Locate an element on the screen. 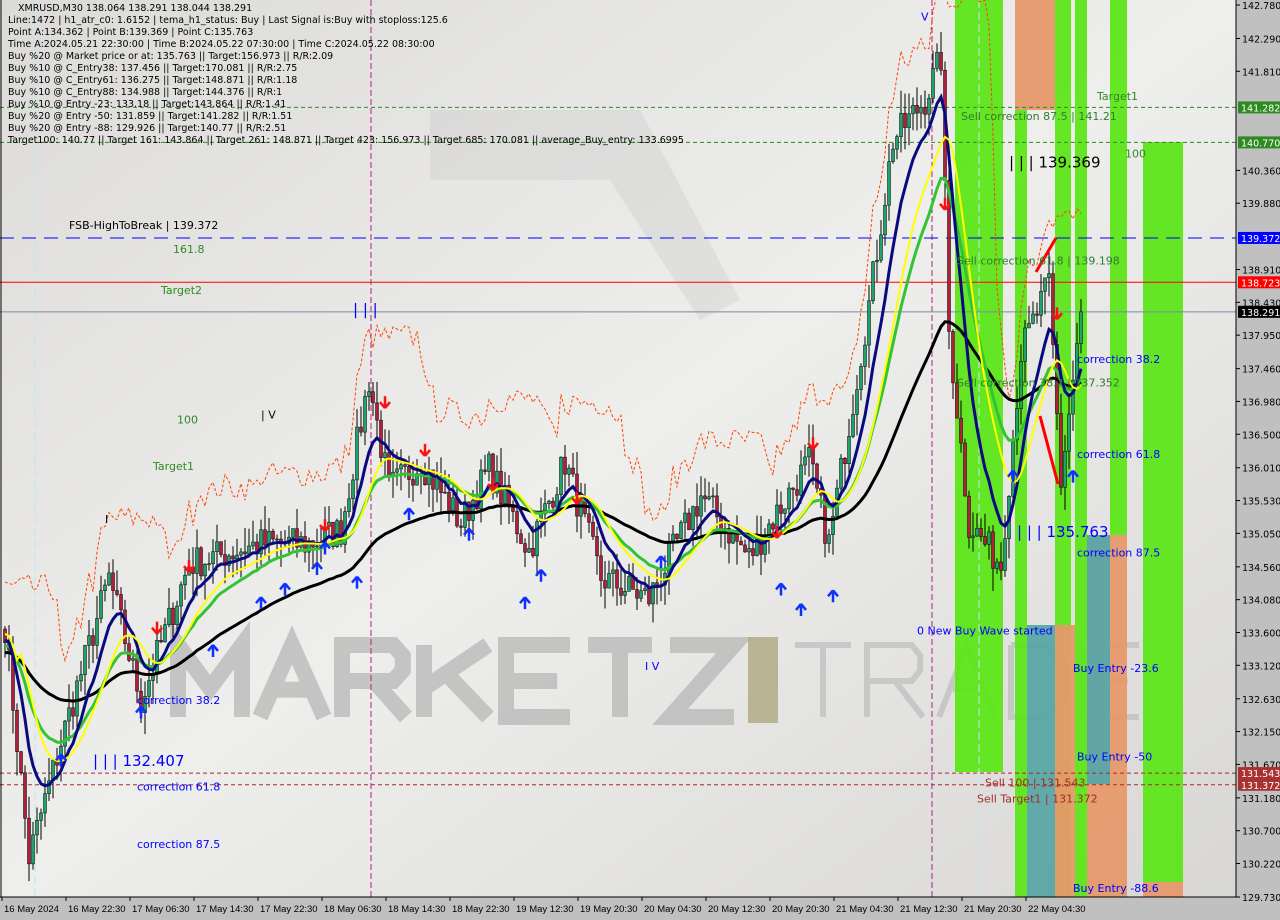  chart-annotation: correction 38.2 is located at coordinates (178, 700).